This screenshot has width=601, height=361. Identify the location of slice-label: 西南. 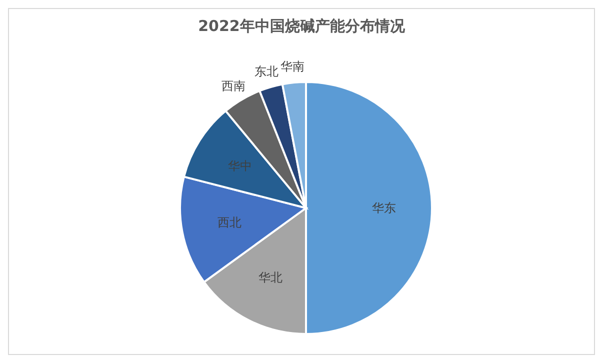
(234, 85).